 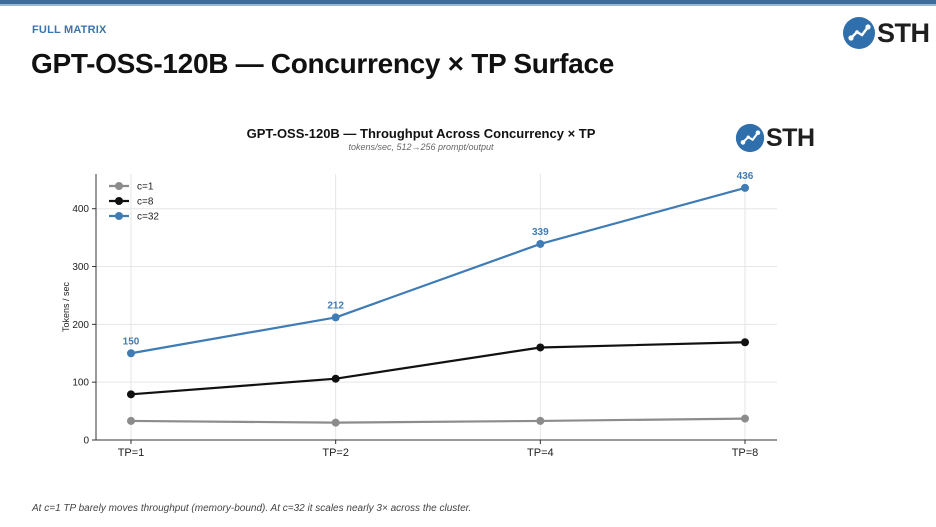 What do you see at coordinates (745, 453) in the screenshot?
I see `x-tick-label: TP=8` at bounding box center [745, 453].